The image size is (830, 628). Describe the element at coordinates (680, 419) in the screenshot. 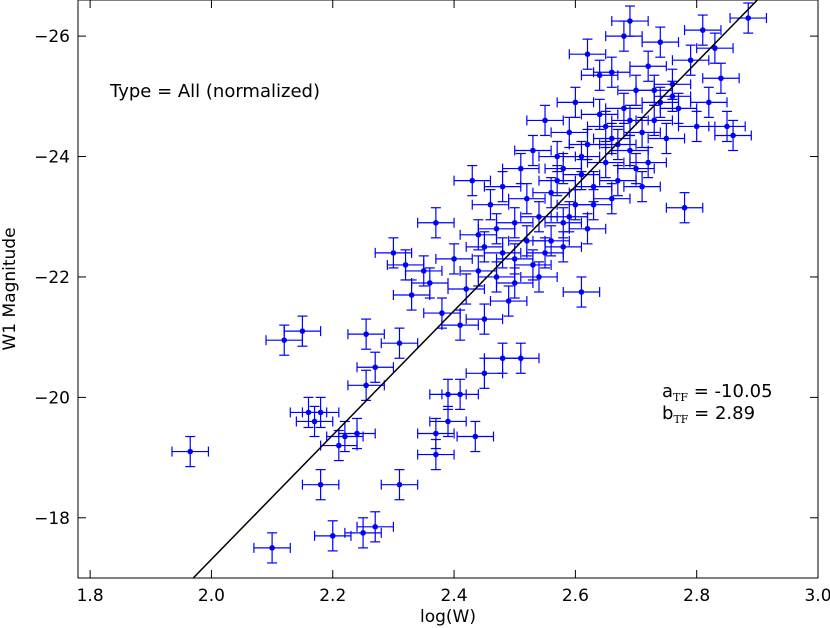

I see `fit-b-sub: TF` at that location.